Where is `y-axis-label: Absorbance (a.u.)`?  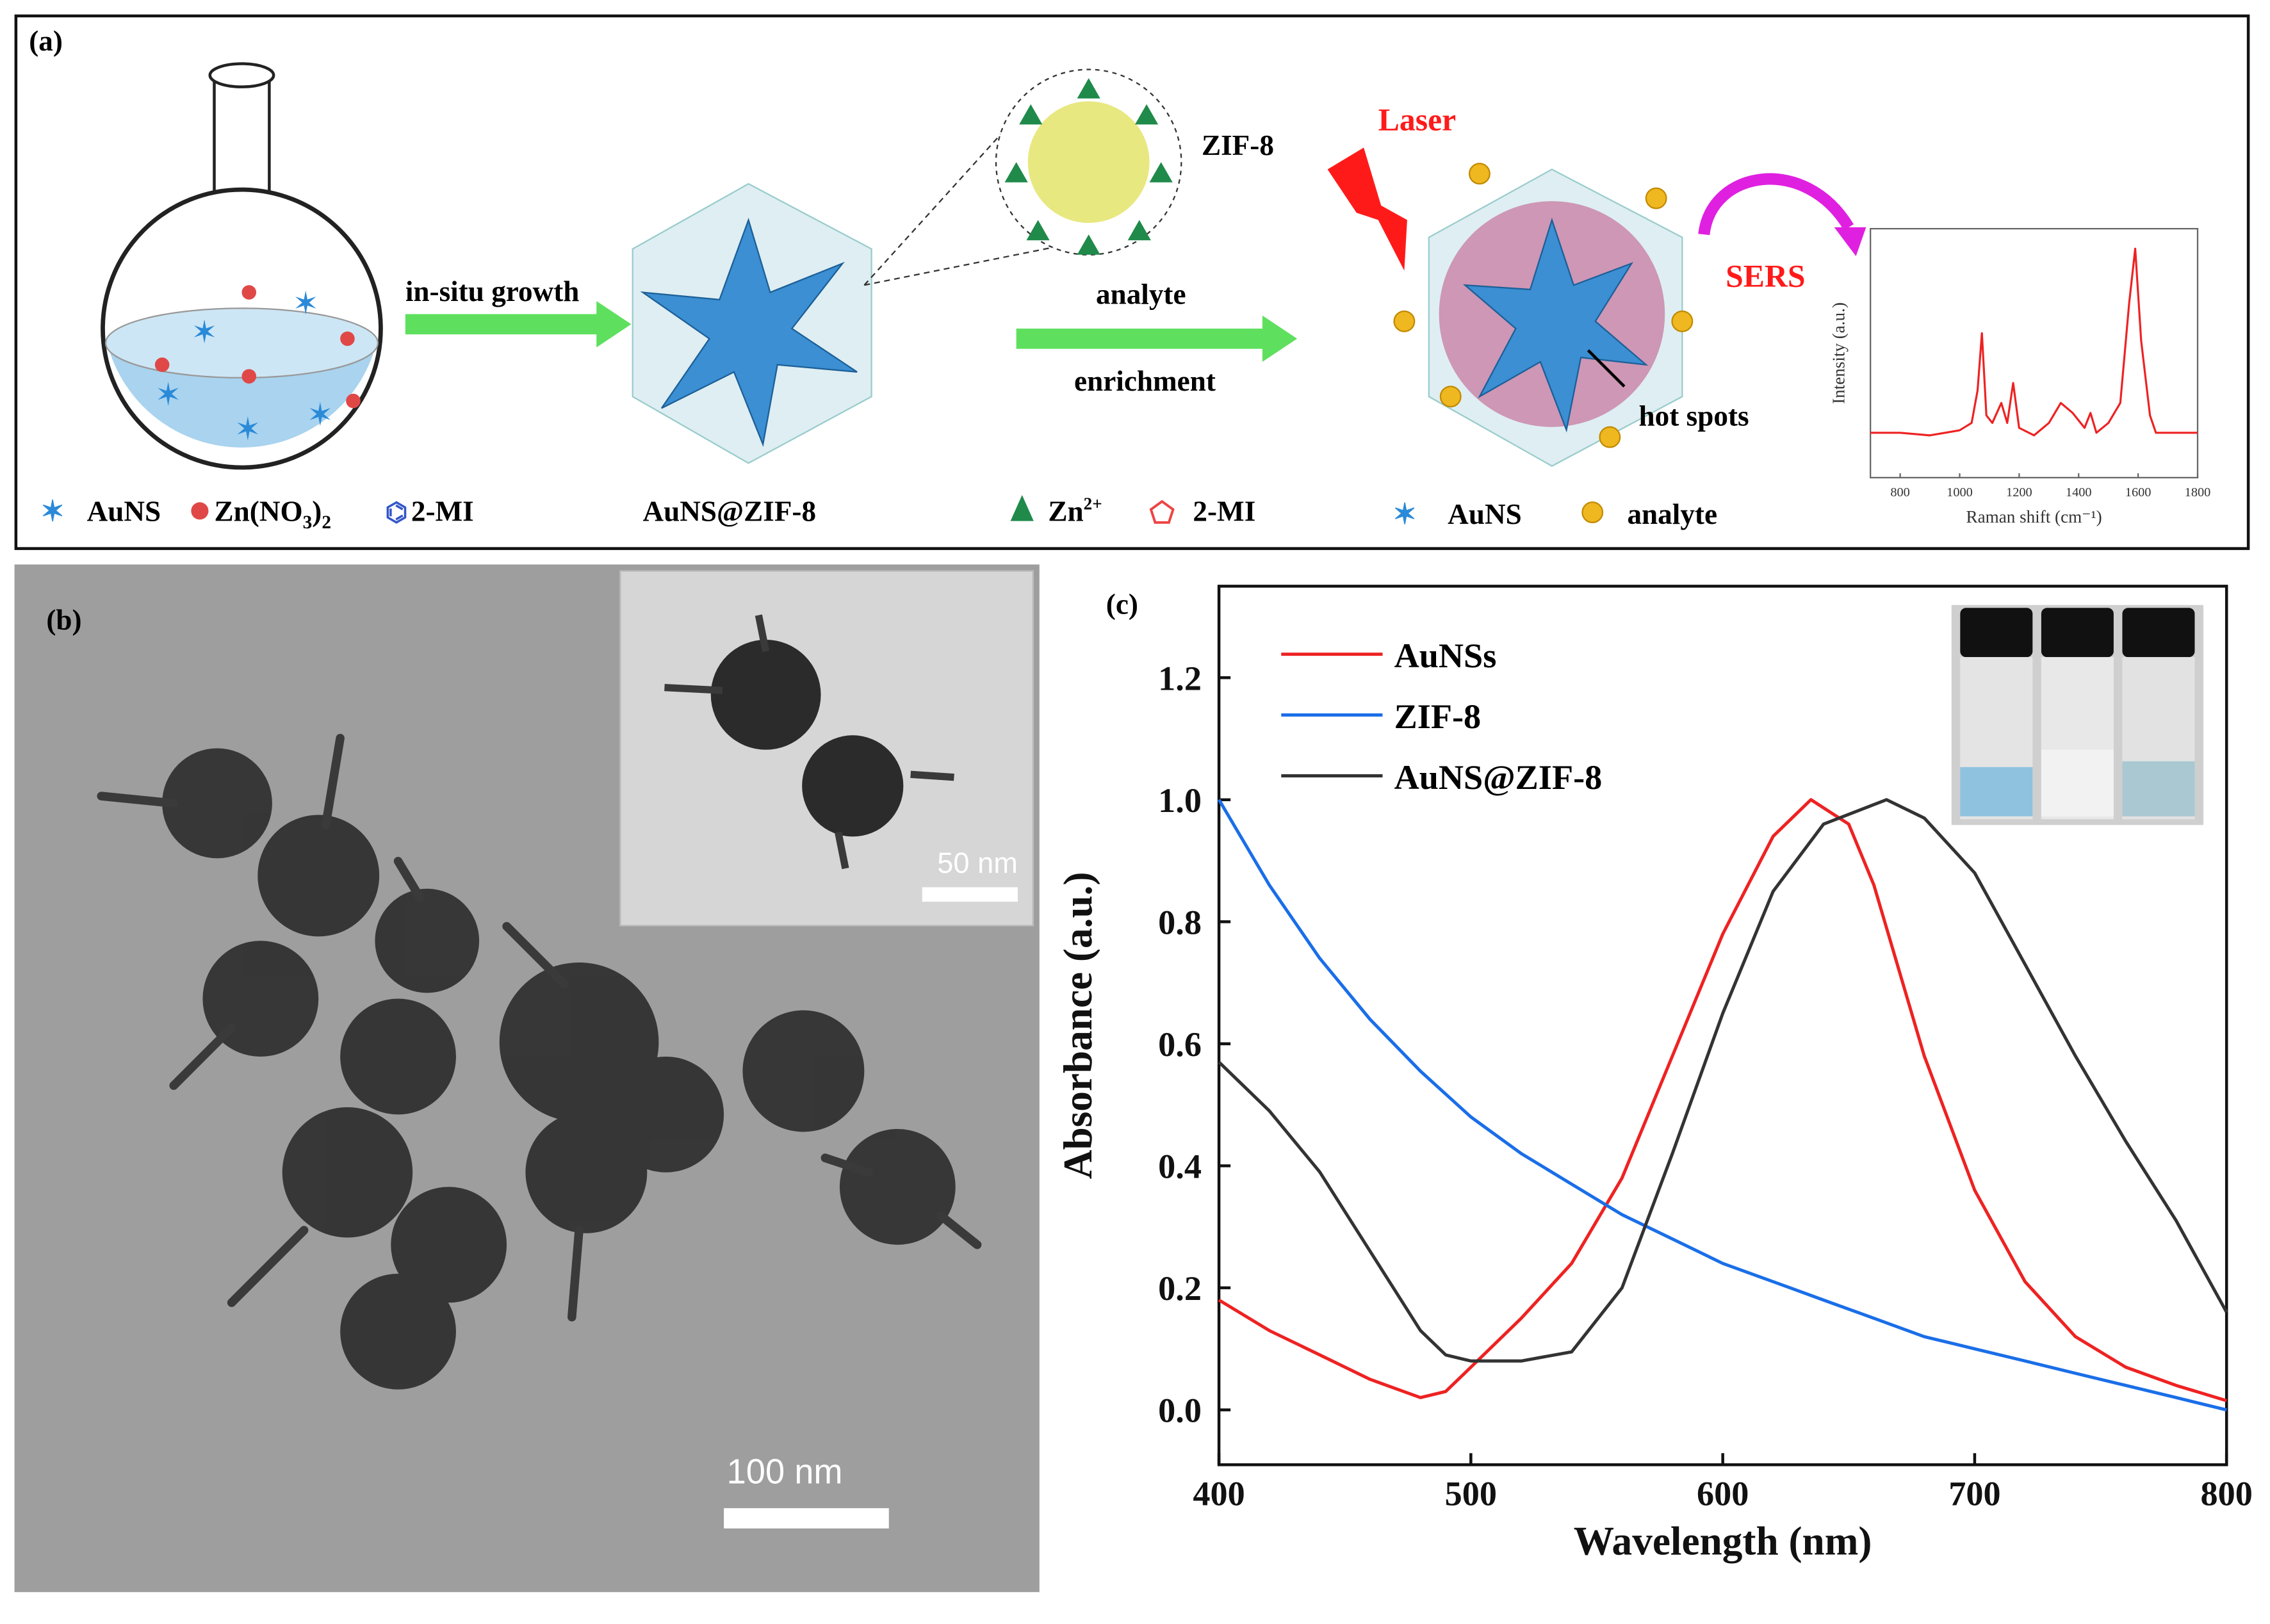
y-axis-label: Absorbance (a.u.) is located at coordinates (1078, 1025).